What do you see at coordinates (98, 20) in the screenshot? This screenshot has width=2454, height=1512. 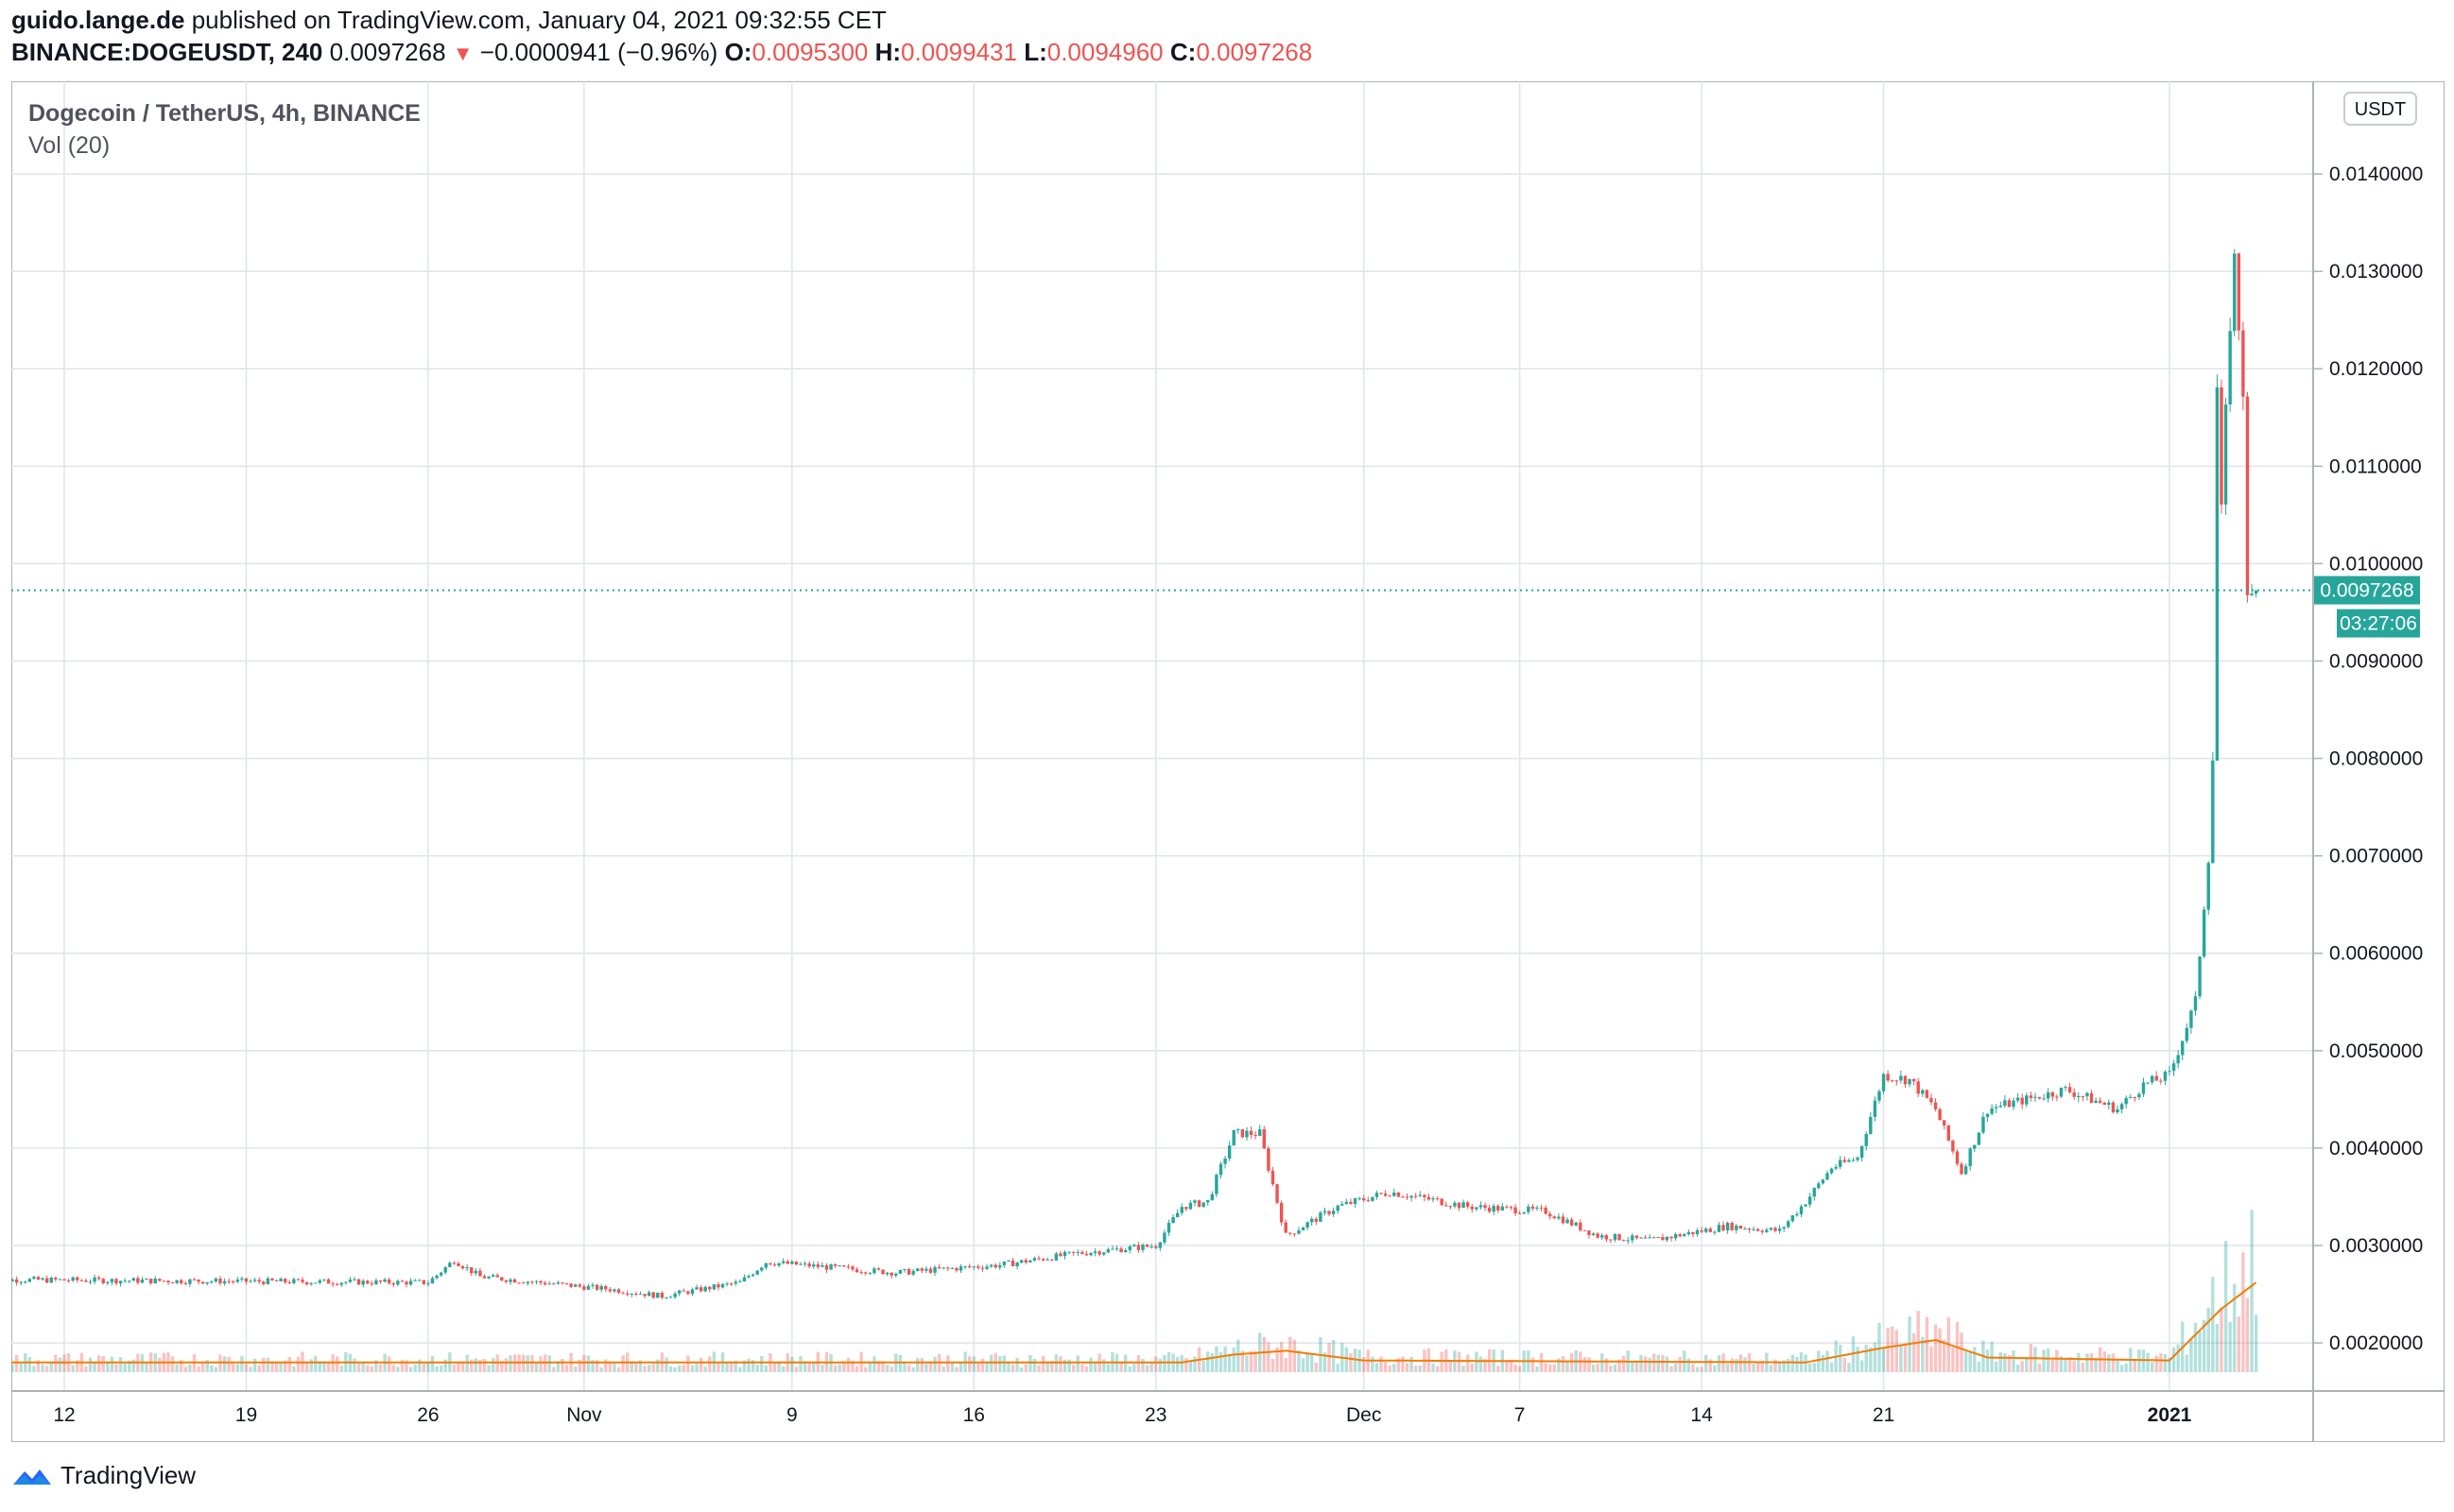 I see `publisher-name: guido.lange.de` at bounding box center [98, 20].